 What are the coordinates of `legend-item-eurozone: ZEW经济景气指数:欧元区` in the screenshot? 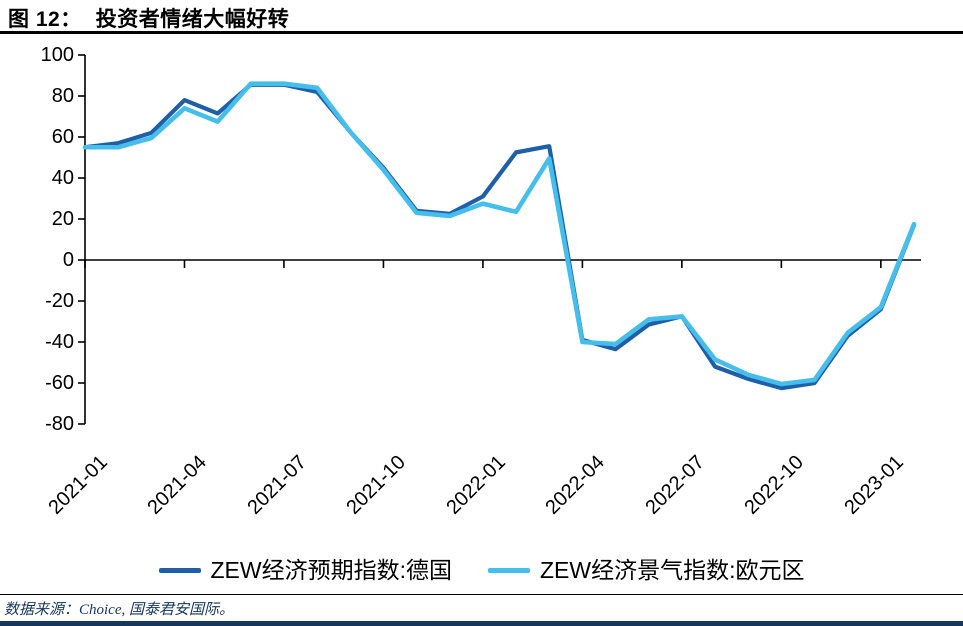 It's located at (646, 570).